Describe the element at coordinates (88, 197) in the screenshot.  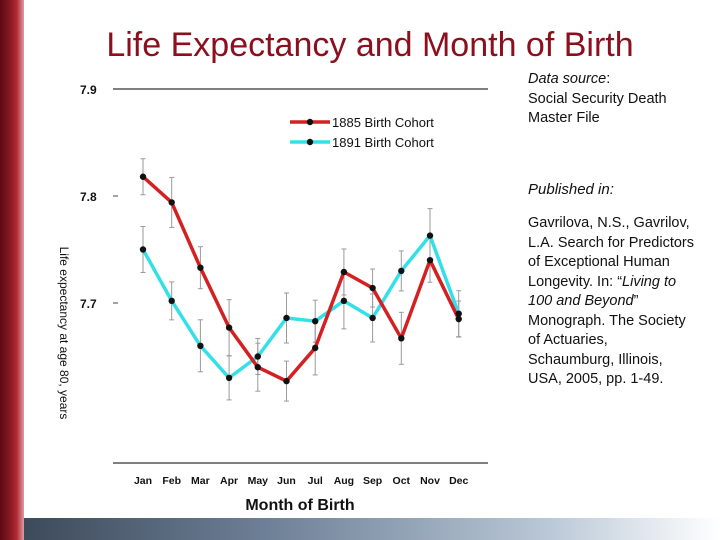
I see `y-tick-label: 7.8` at that location.